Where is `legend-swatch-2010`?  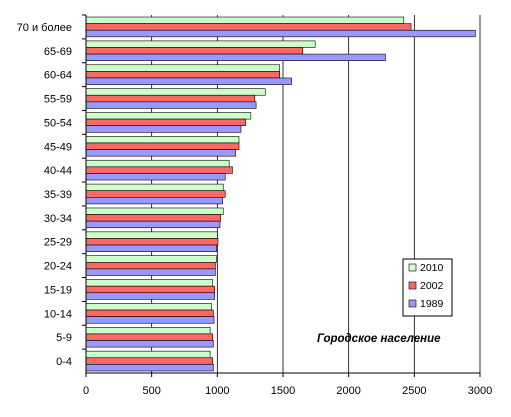
legend-swatch-2010 is located at coordinates (412, 267).